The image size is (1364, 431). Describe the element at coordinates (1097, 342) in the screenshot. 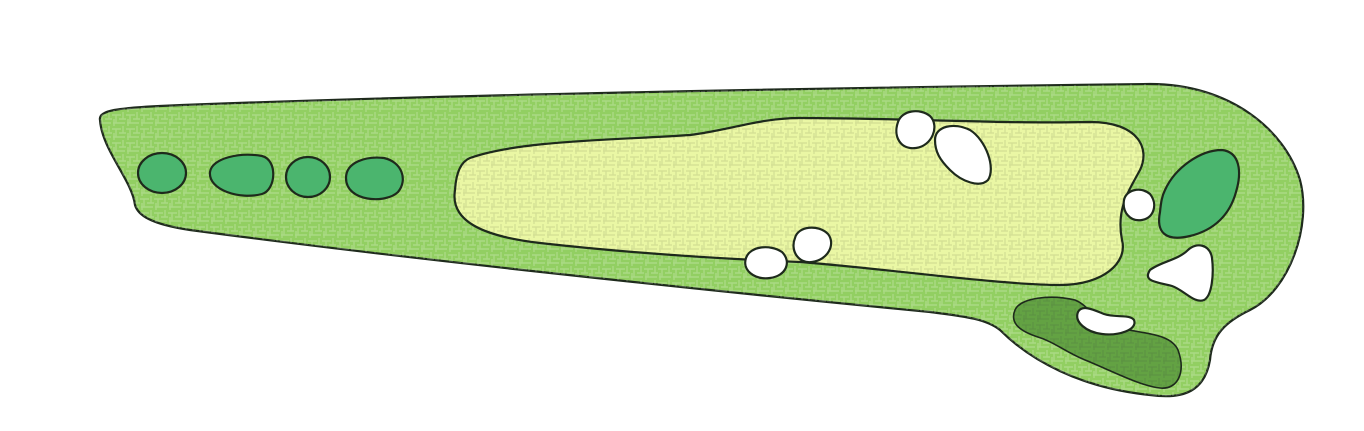

I see `tree-area` at that location.